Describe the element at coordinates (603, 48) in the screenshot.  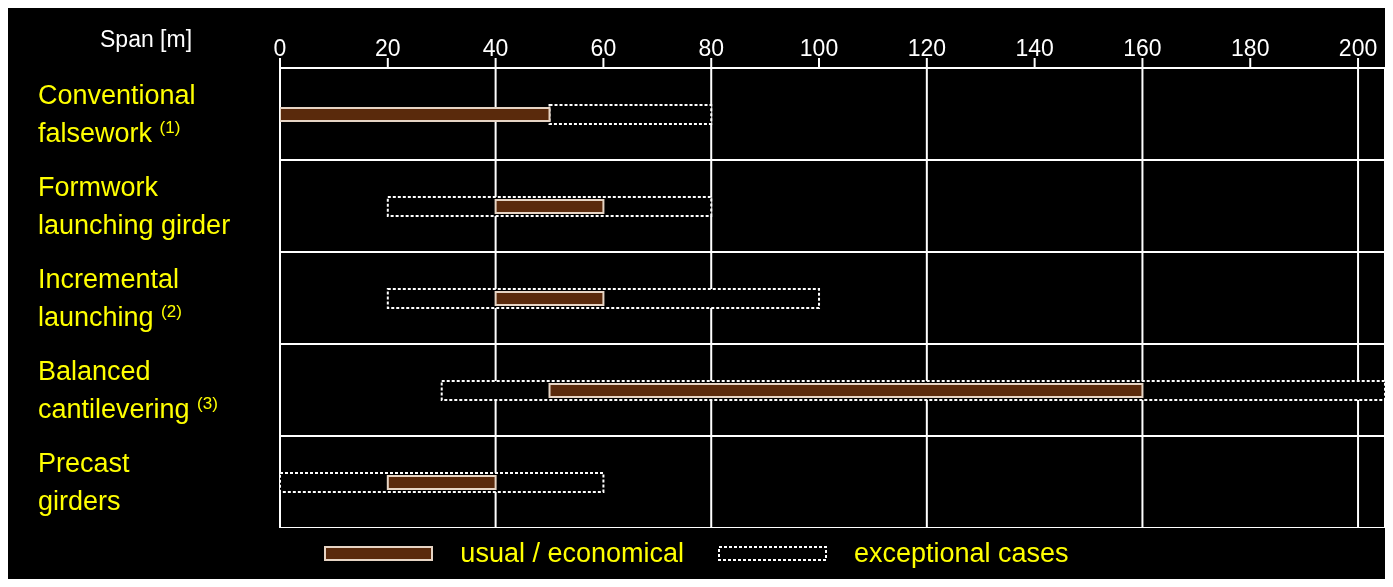
I see `x-tick-label: 60` at that location.